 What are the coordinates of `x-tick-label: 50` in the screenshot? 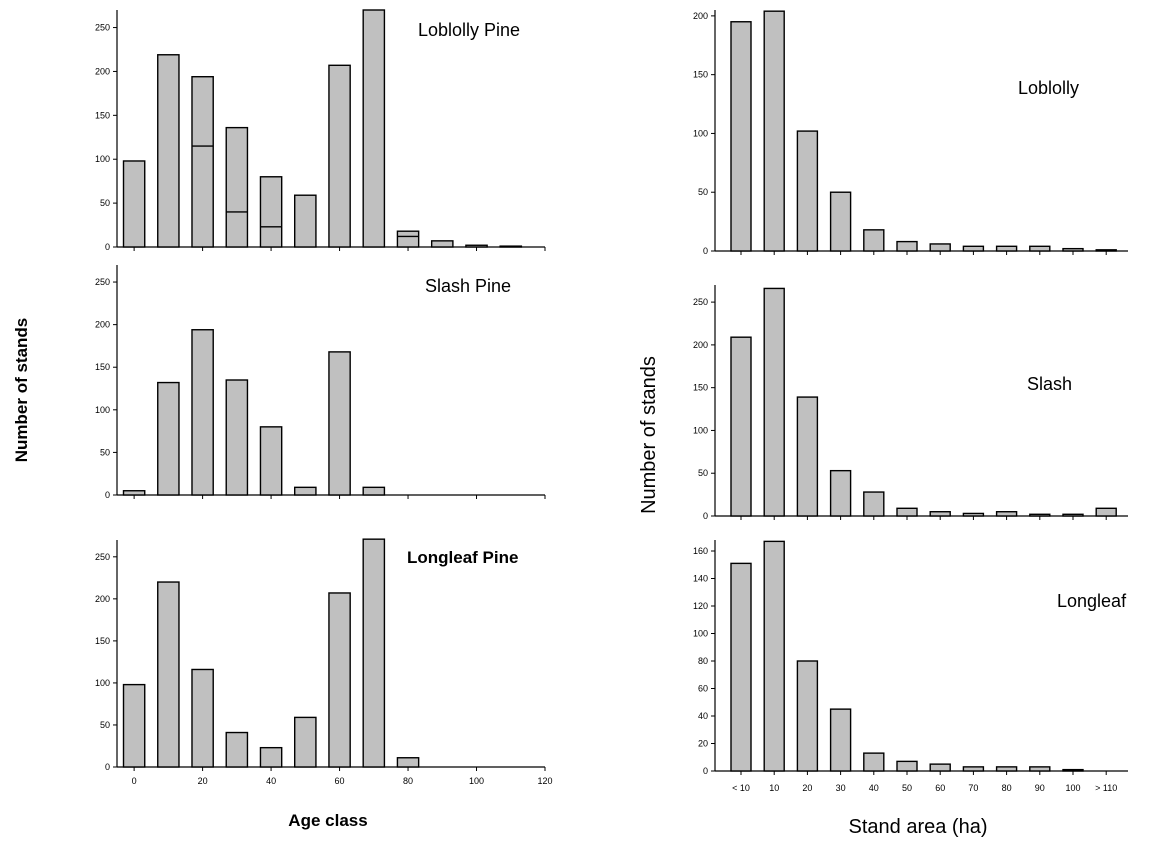 It's located at (907, 788).